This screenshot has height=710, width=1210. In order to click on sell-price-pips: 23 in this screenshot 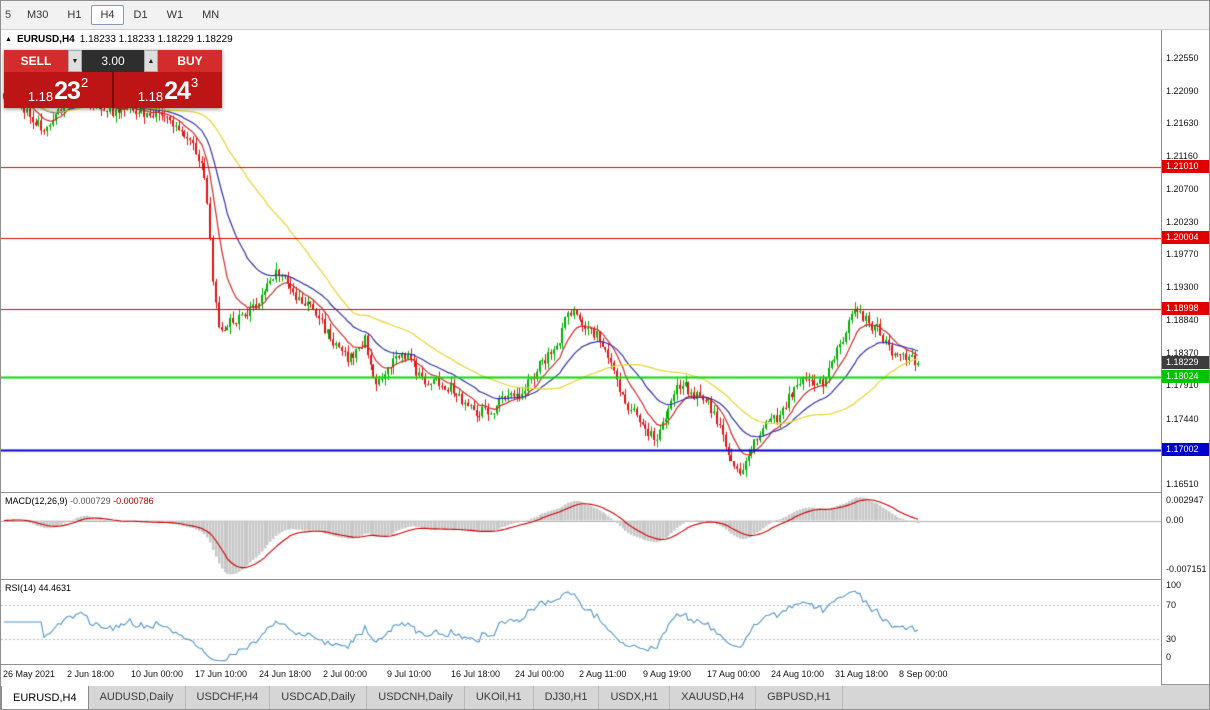, I will do `click(67, 91)`.